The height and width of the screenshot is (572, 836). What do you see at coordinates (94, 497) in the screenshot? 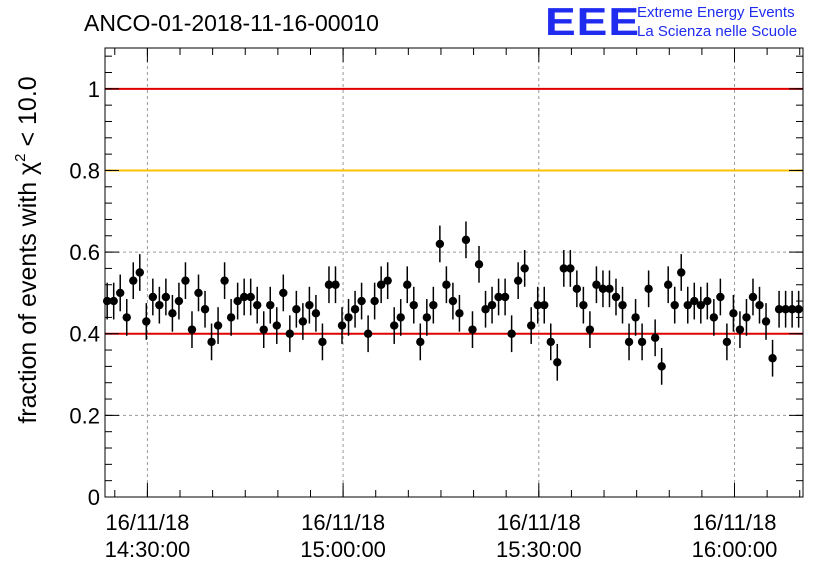
I see `y-tick-label: 0` at bounding box center [94, 497].